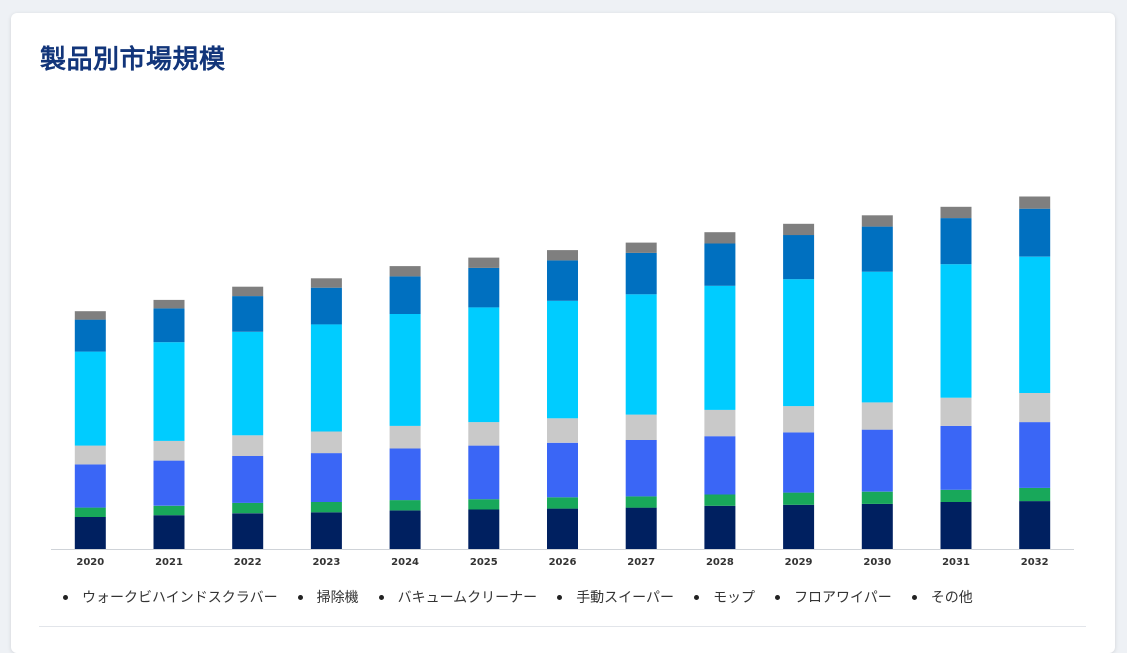 This screenshot has width=1127, height=653. What do you see at coordinates (169, 532) in the screenshot?
I see `bar-segment-2021-s0` at bounding box center [169, 532].